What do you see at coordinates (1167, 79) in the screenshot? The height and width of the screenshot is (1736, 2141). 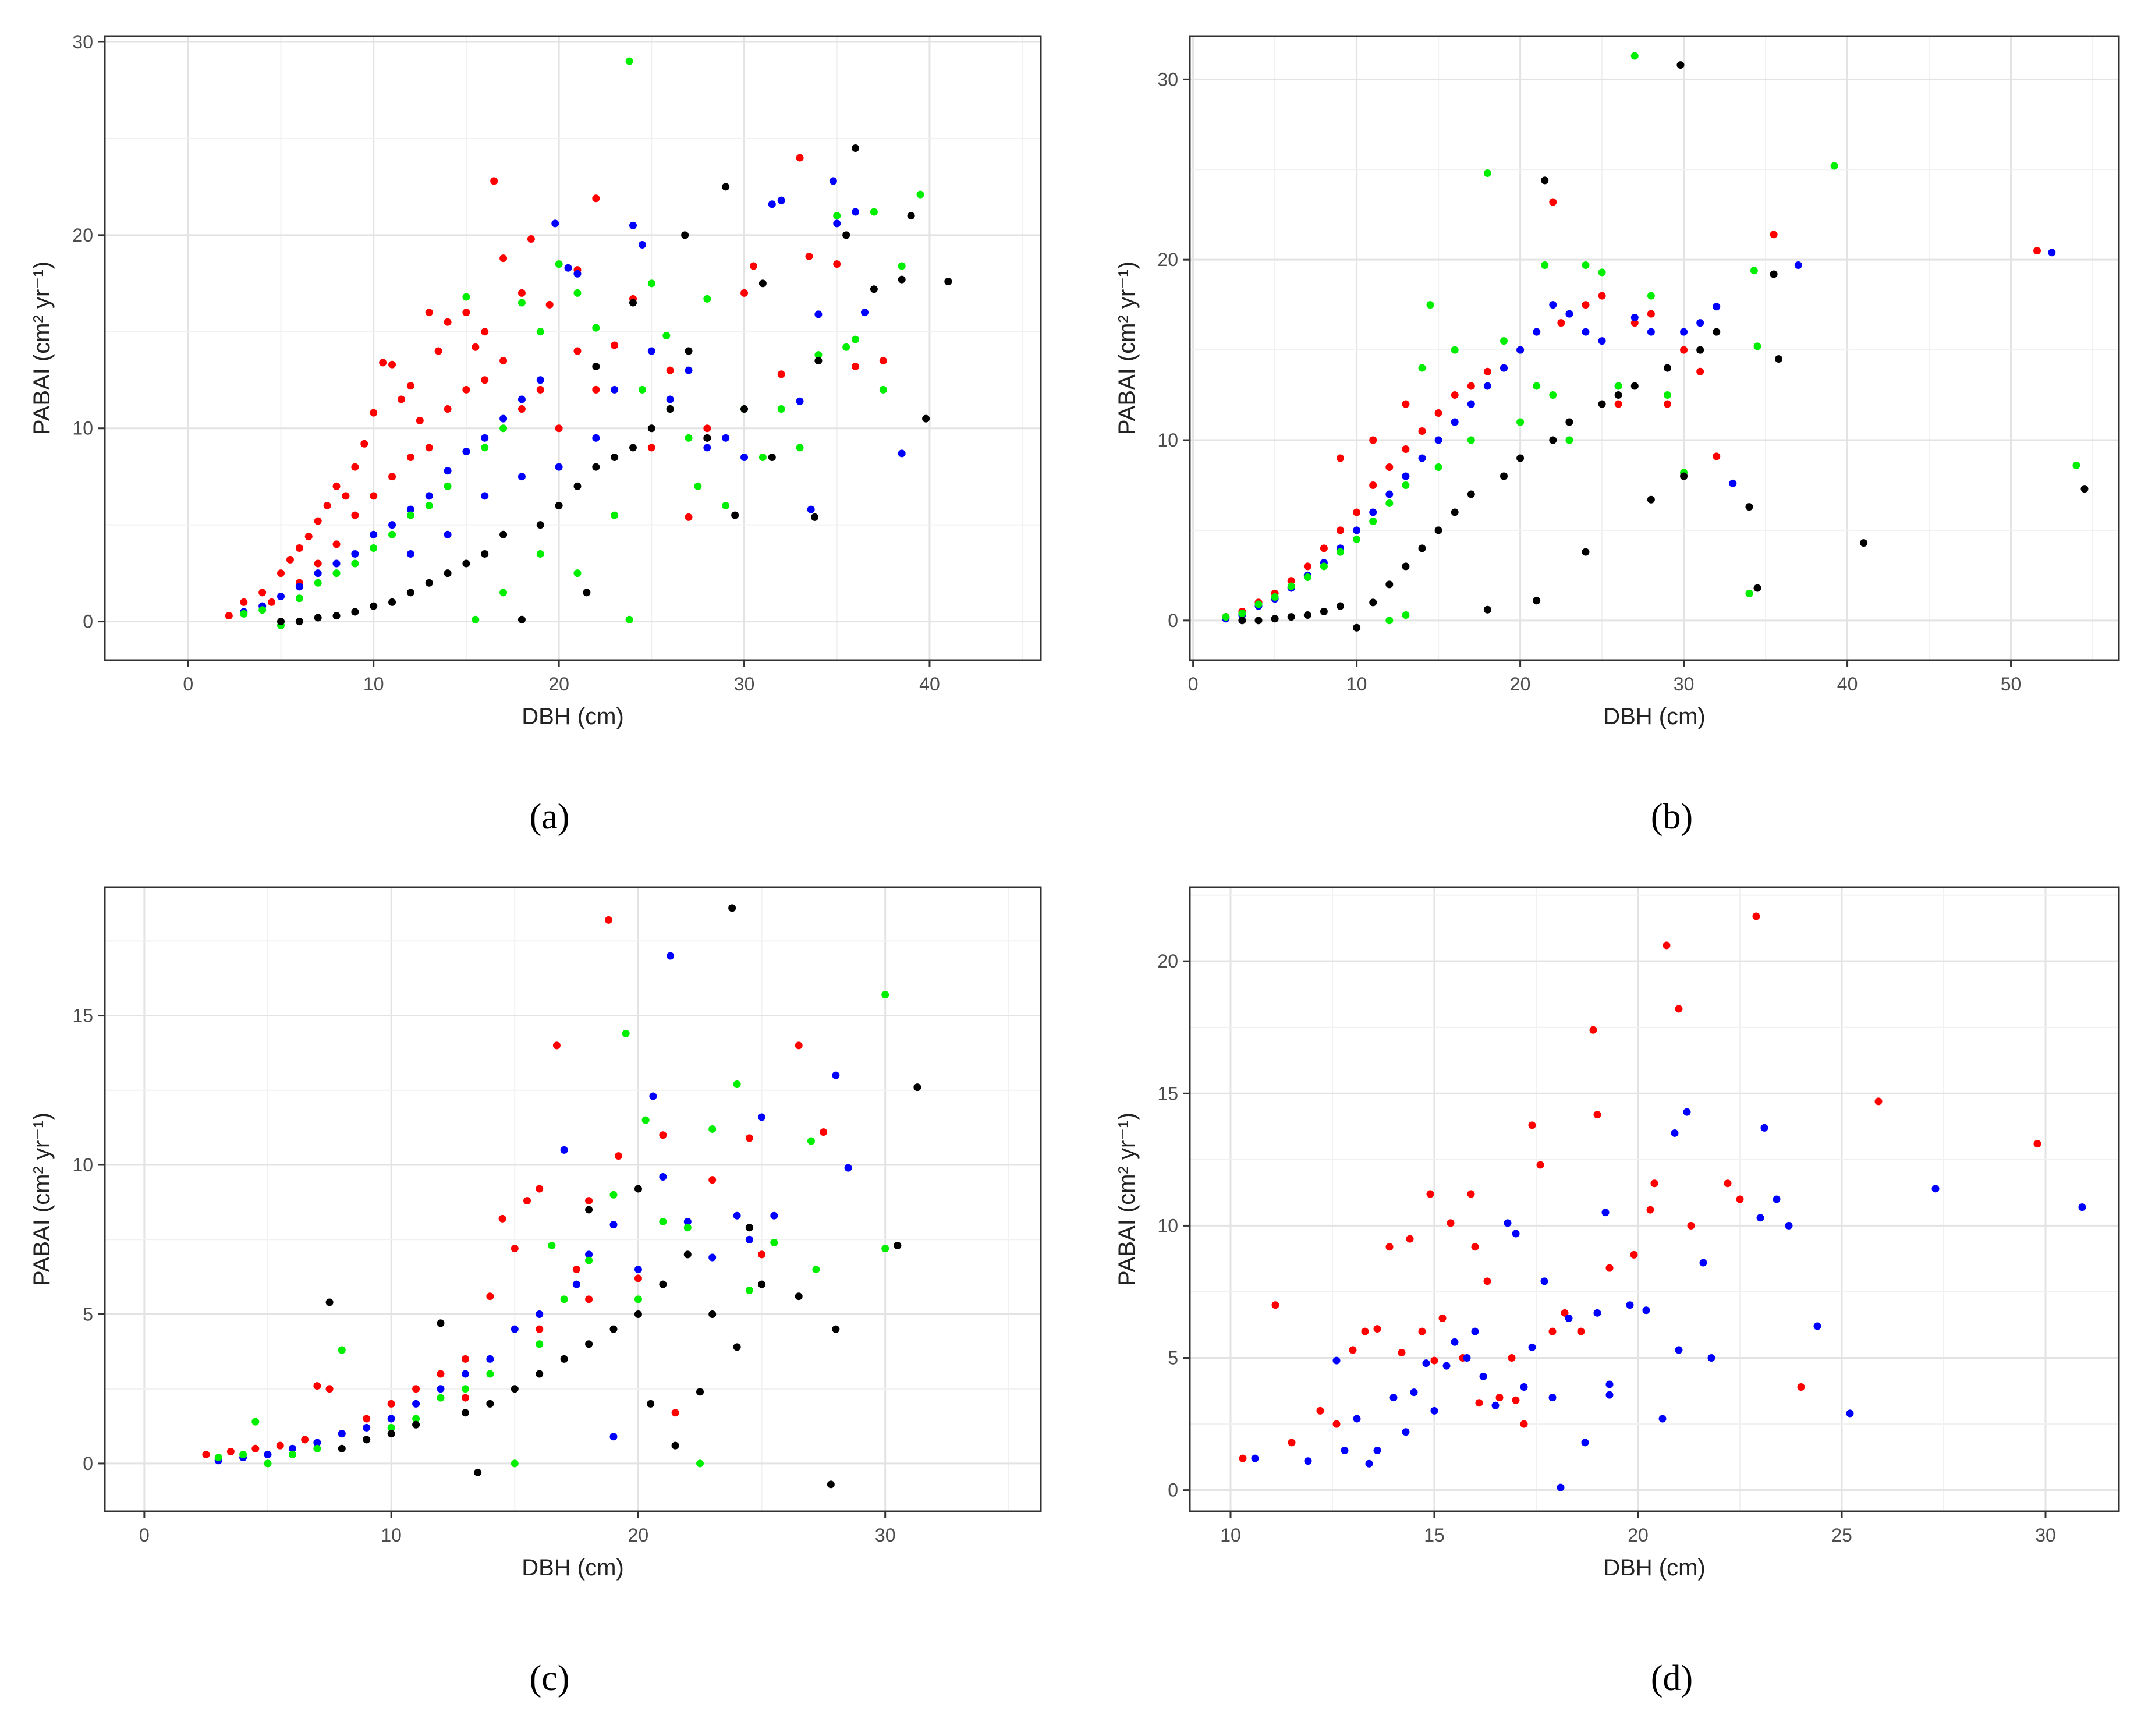 I see `y-tick-label: 30` at bounding box center [1167, 79].